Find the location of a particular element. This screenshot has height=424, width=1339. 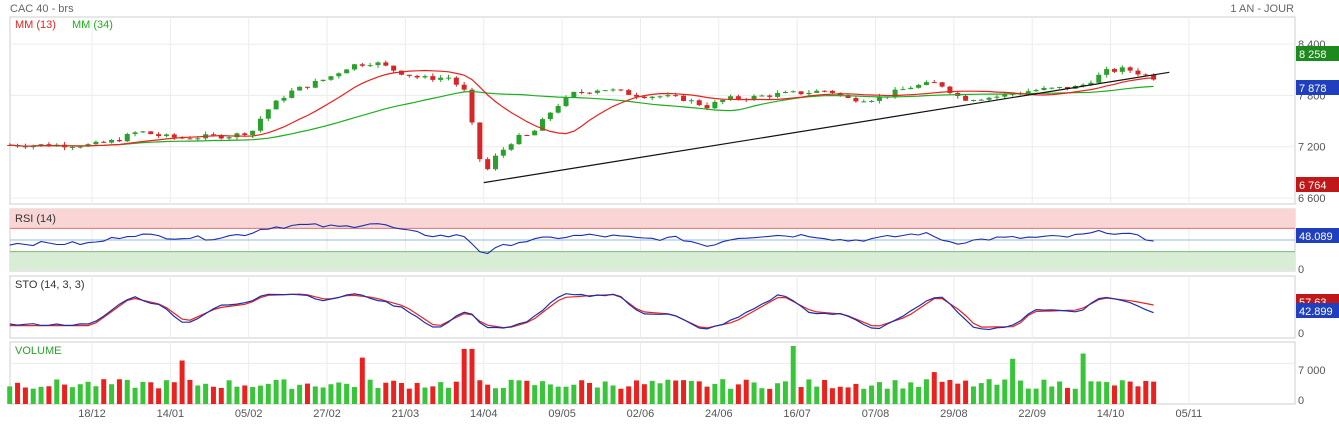

rsi-title: RSI (14) is located at coordinates (35, 219).